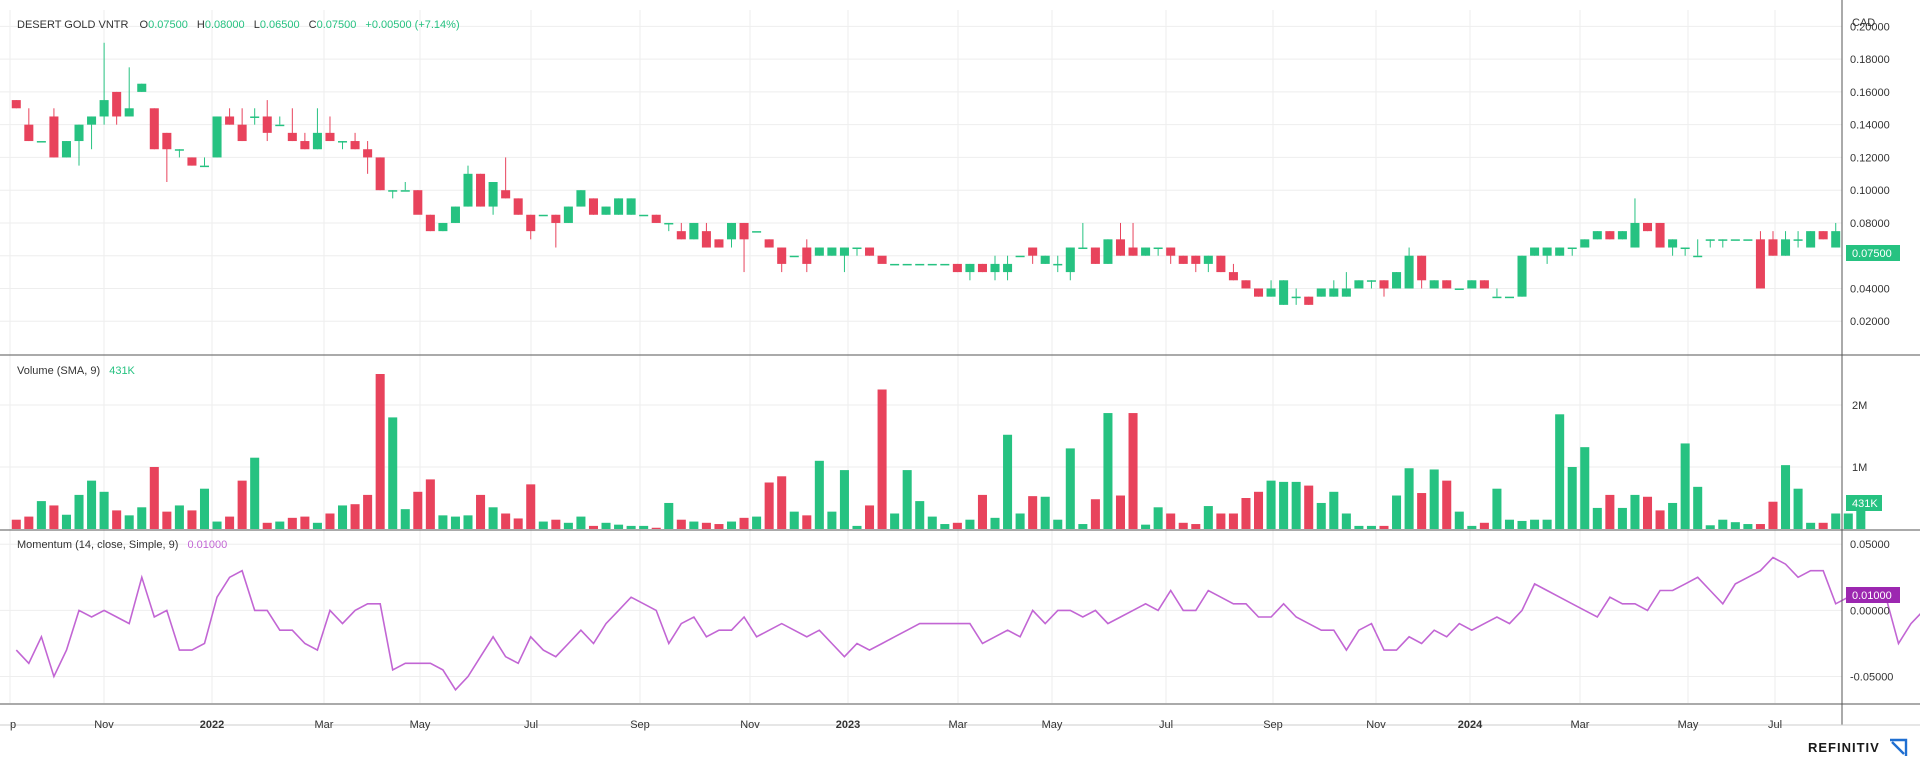 The width and height of the screenshot is (1920, 766). Describe the element at coordinates (13, 725) in the screenshot. I see `x-tick-label: p` at that location.